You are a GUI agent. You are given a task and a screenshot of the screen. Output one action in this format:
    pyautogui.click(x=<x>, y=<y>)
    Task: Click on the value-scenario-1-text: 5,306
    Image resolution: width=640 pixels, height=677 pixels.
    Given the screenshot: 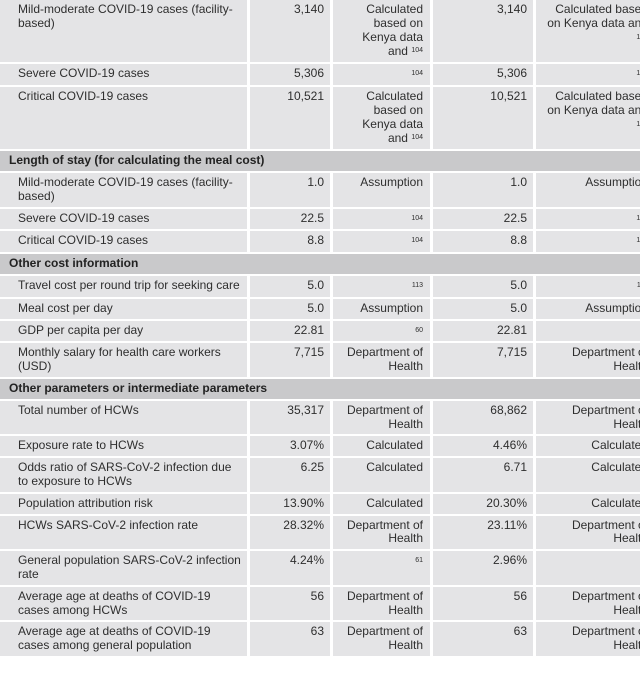 What is the action you would take?
    pyautogui.click(x=308, y=73)
    